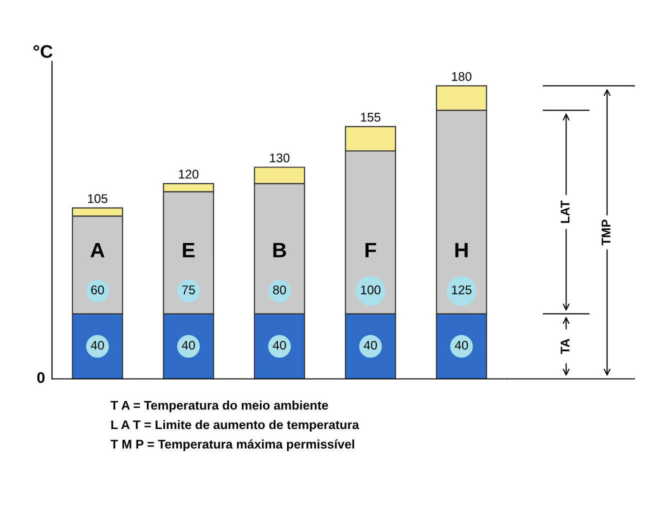 The image size is (650, 512). Describe the element at coordinates (280, 157) in the screenshot. I see `total-label: 130` at that location.